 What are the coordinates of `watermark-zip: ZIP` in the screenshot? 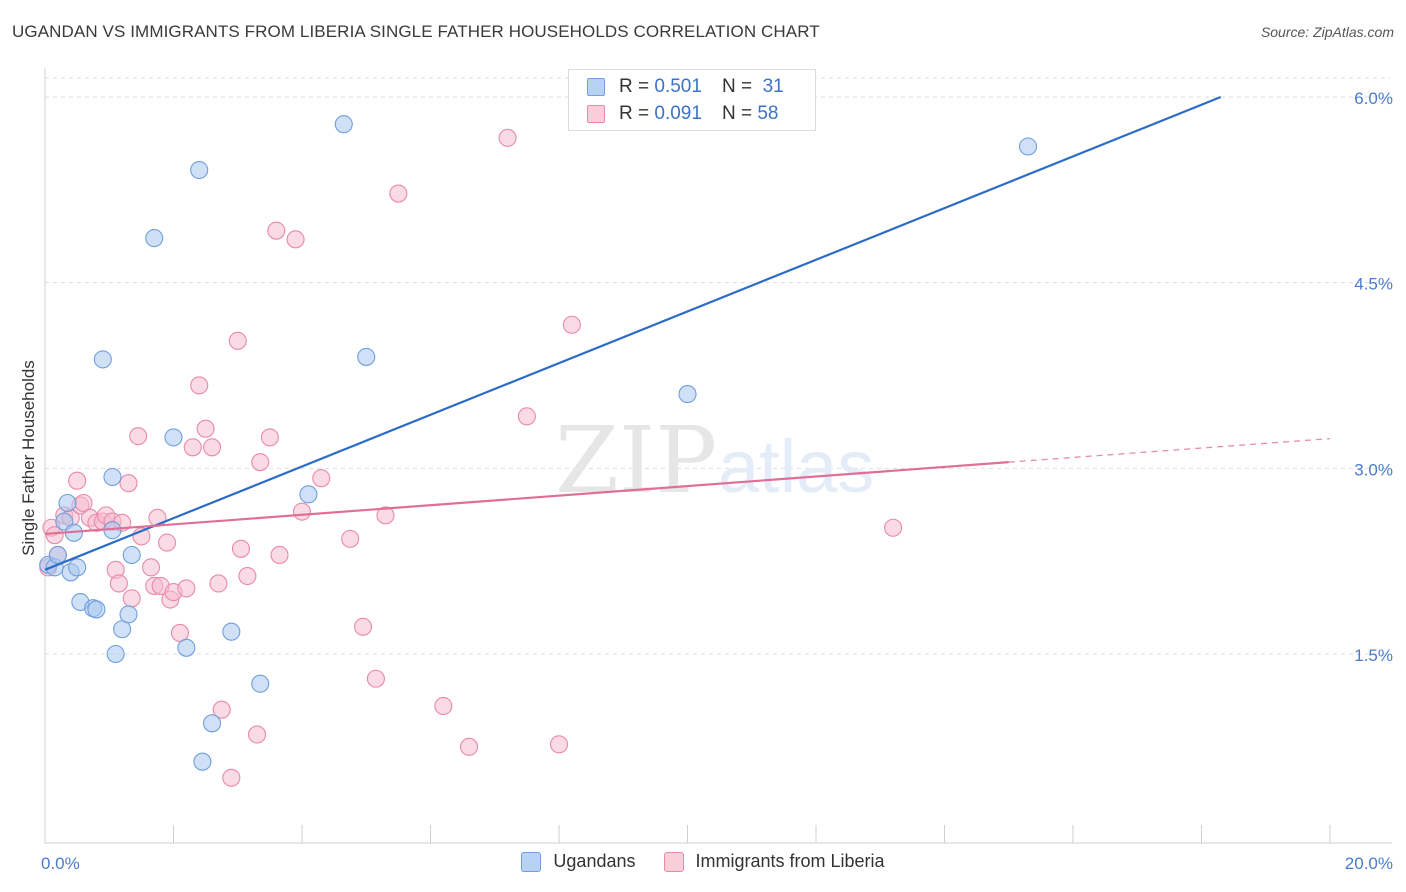 It's located at (636, 460).